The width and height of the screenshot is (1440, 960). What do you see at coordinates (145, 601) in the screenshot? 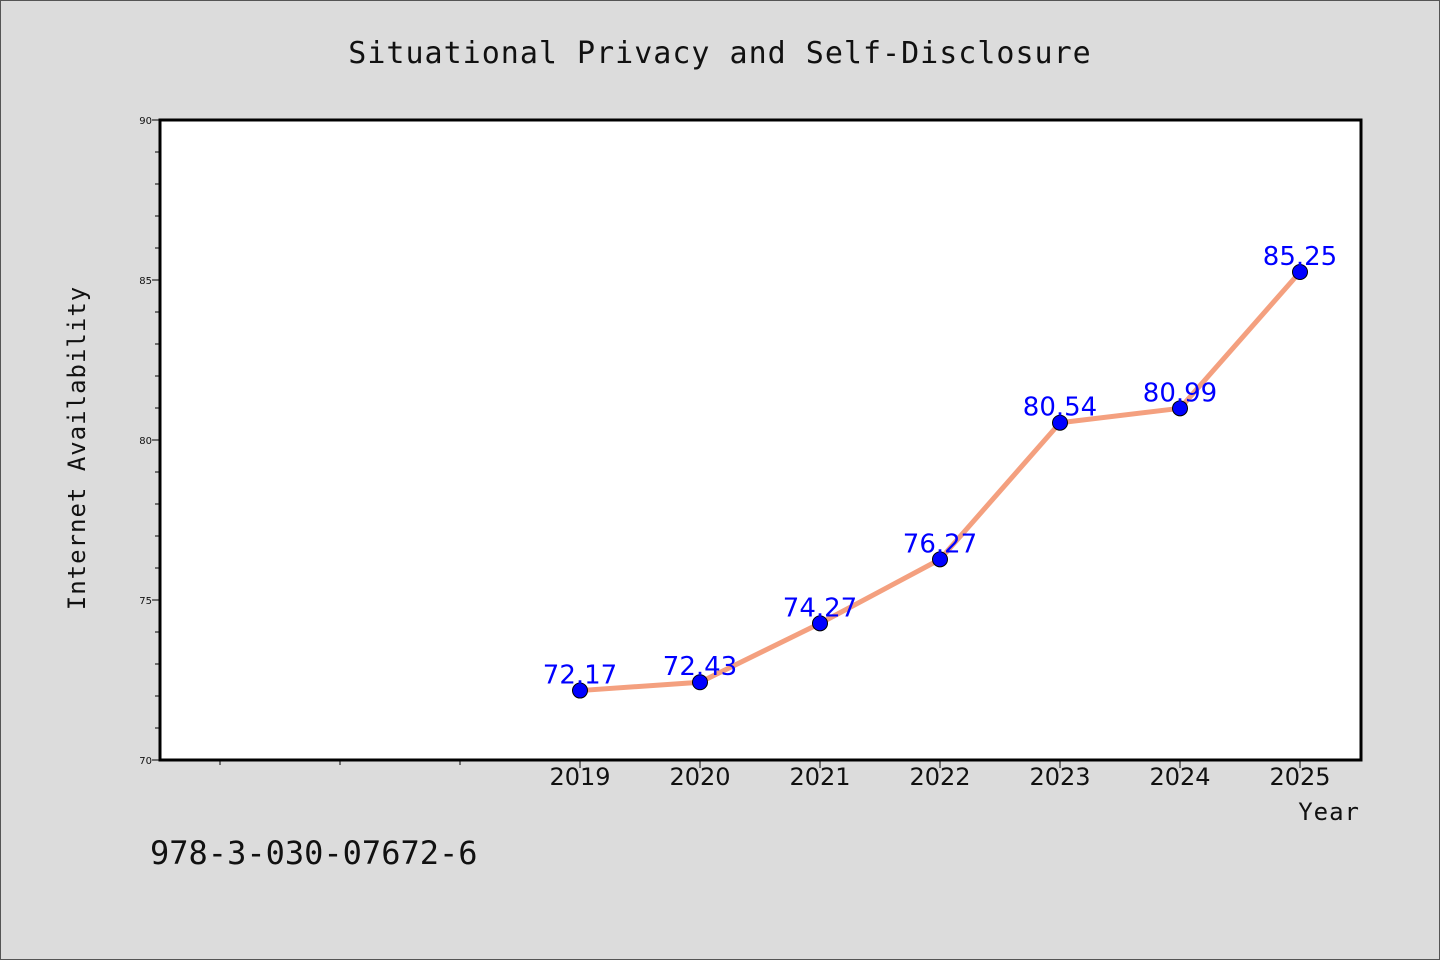
I see `y-tick-label: 75` at bounding box center [145, 601].